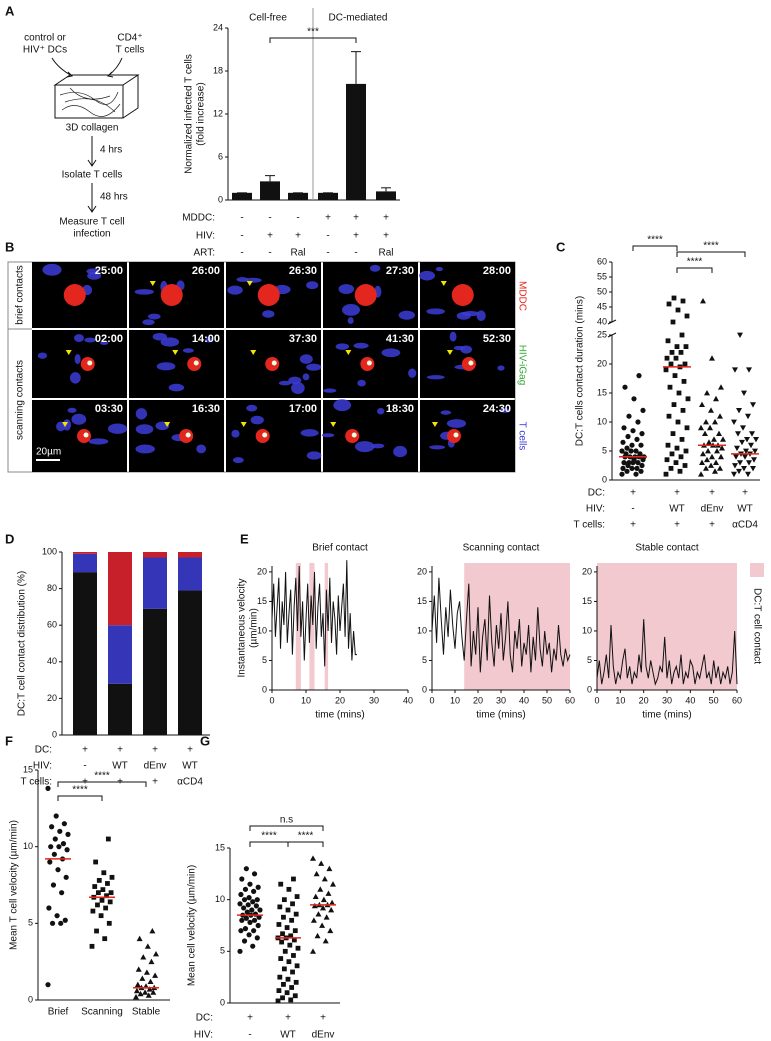  Describe the element at coordinates (14, 885) in the screenshot. I see `y-axis-label: Mean T cell velocity (µm/min)` at that location.